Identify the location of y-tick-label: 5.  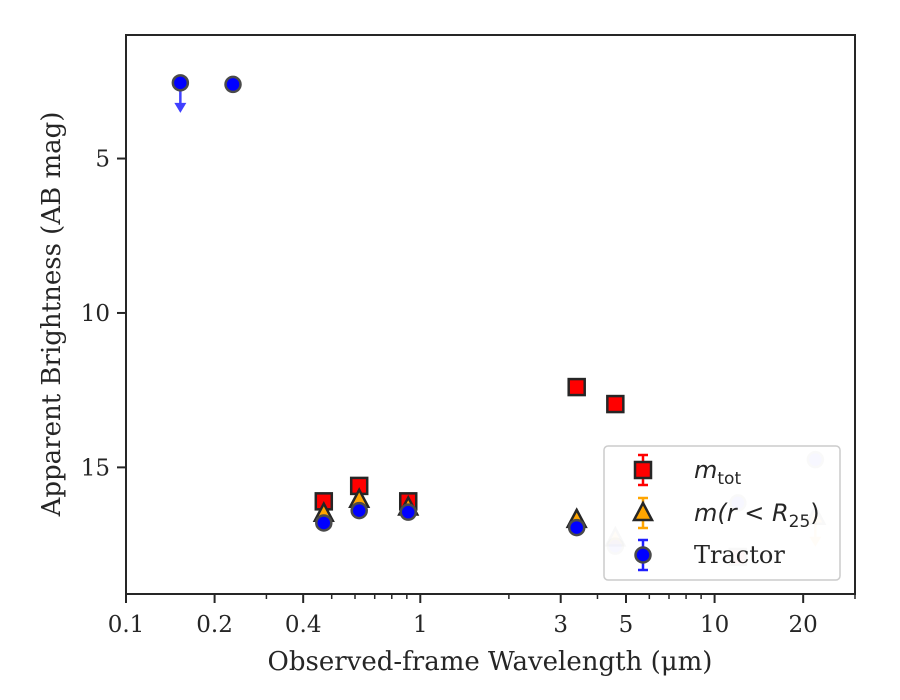
(102, 160).